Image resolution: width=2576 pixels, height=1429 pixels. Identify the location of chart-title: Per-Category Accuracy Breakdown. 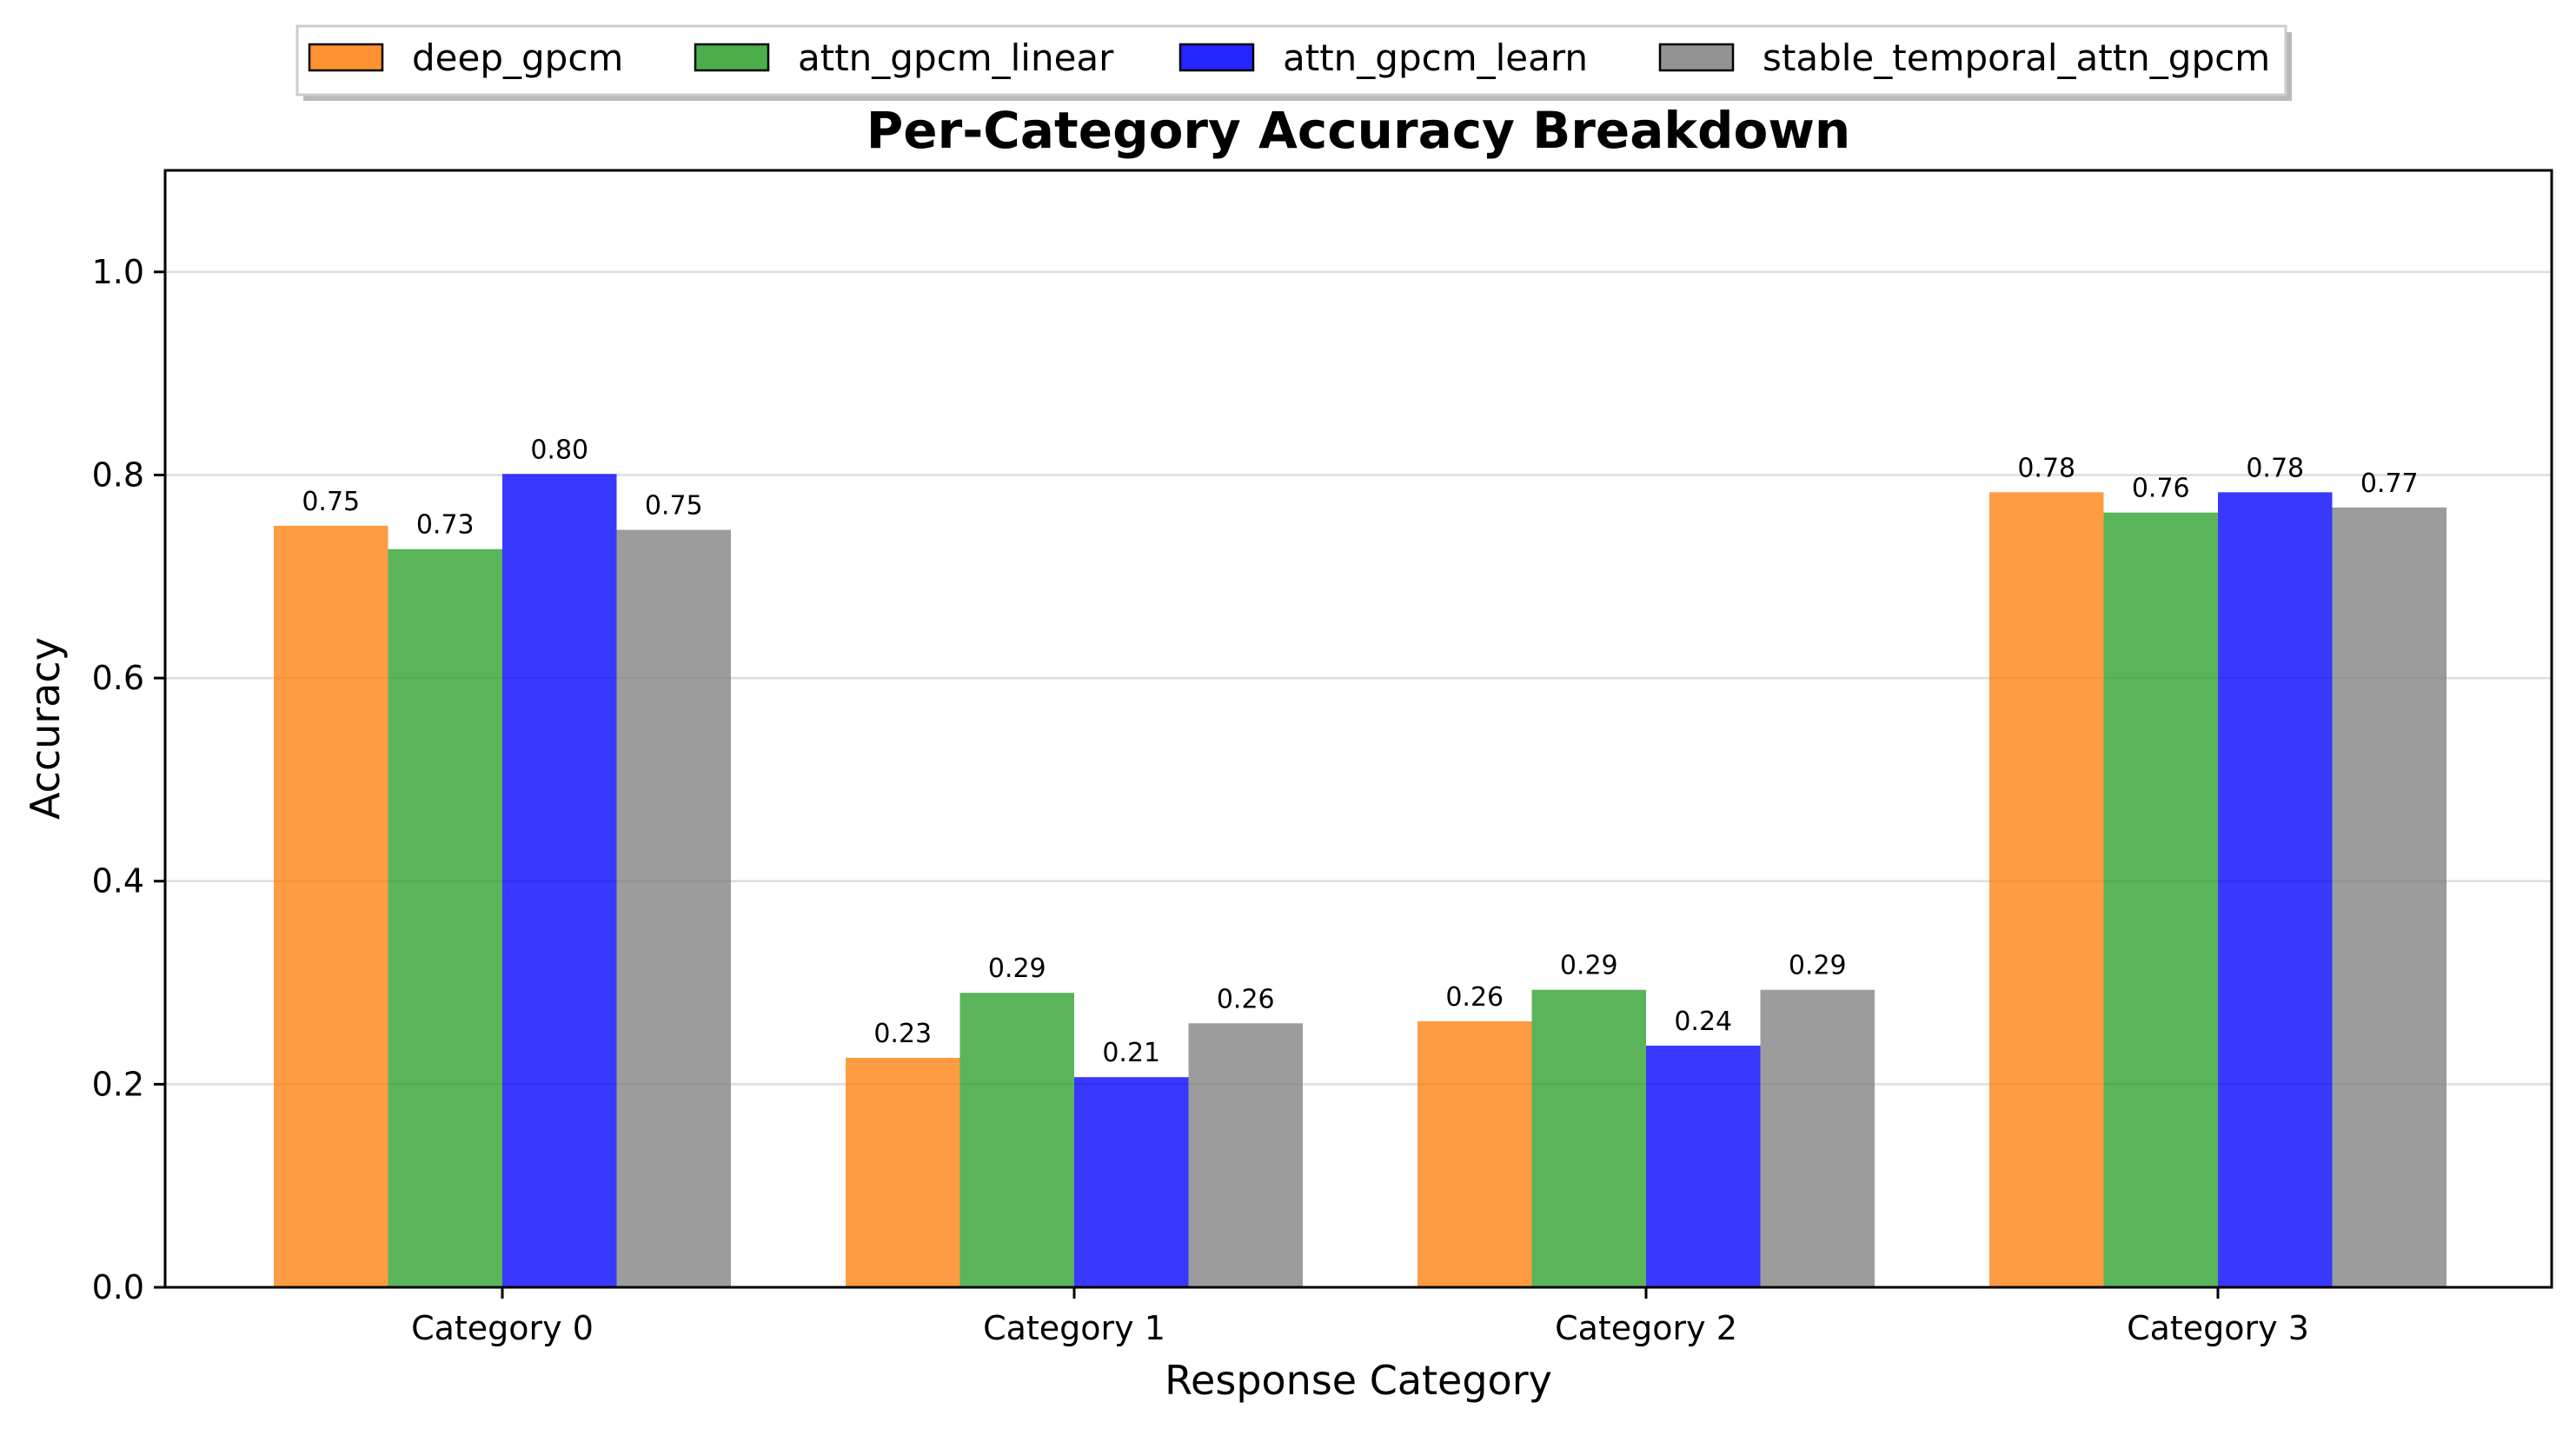
(1358, 130).